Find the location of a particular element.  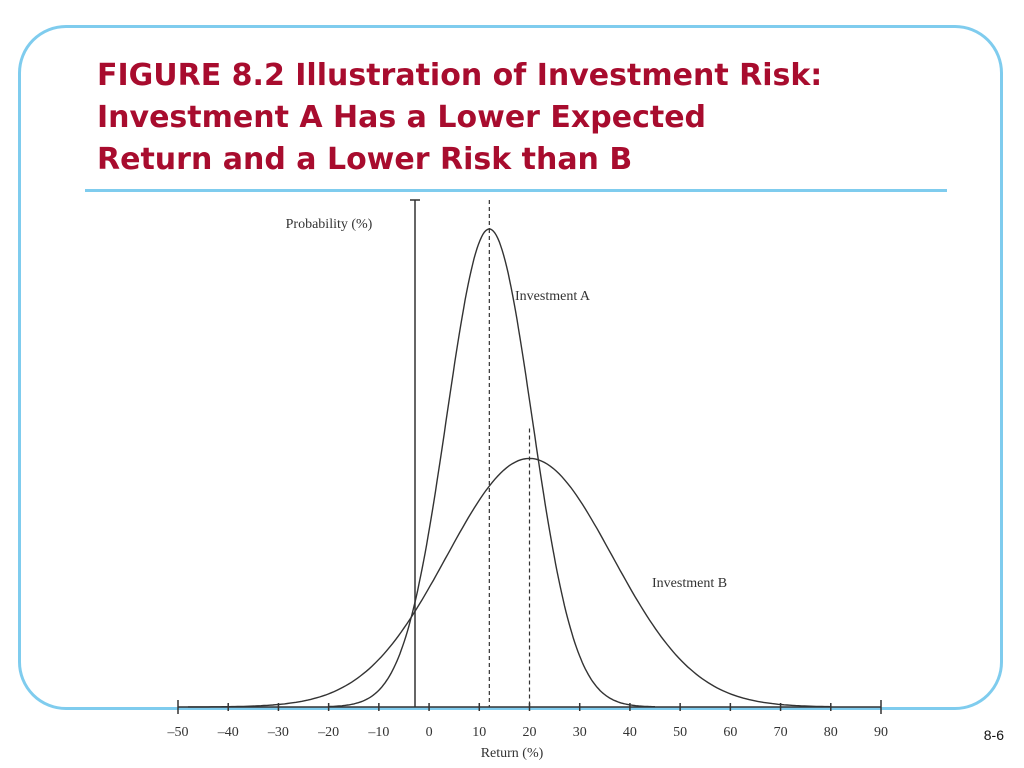

x-tick-label: 40 is located at coordinates (630, 732).